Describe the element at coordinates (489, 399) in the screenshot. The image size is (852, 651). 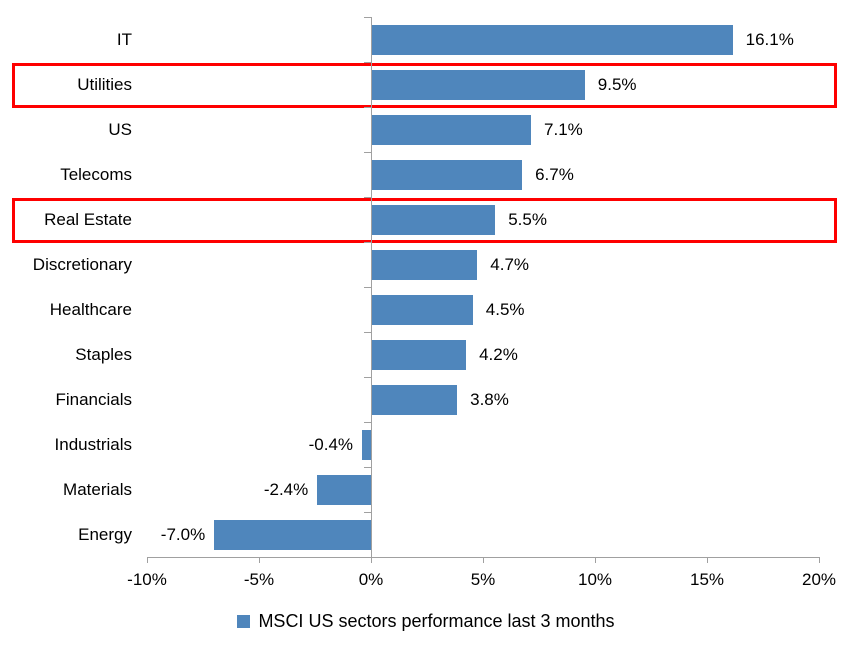
I see `data-label: 3.8%` at that location.